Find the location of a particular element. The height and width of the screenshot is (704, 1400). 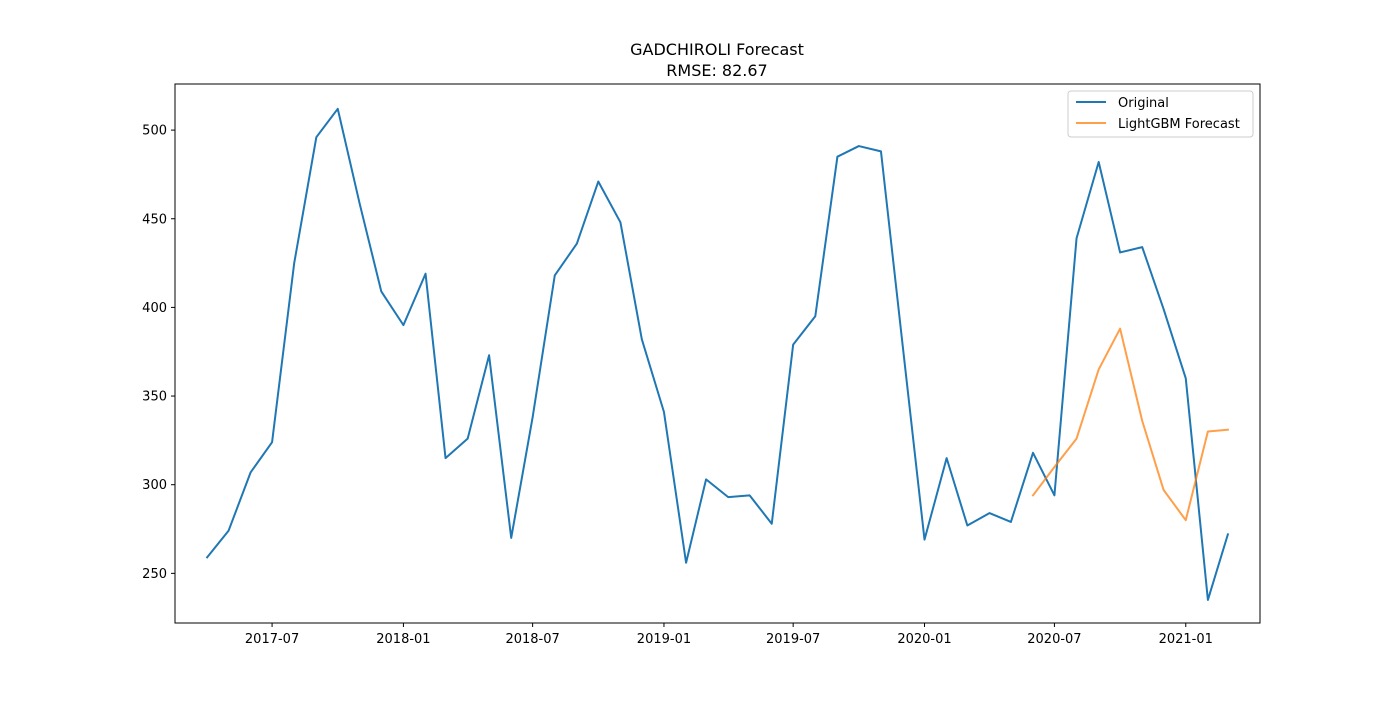

legend: Original LightGBM Forecast is located at coordinates (1160, 114).